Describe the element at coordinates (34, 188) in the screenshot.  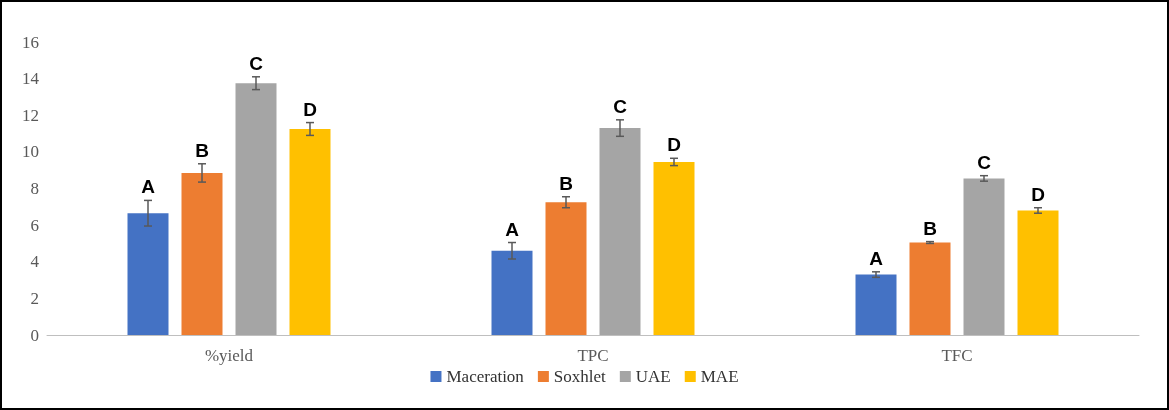
I see `y-tick-label: 8` at that location.